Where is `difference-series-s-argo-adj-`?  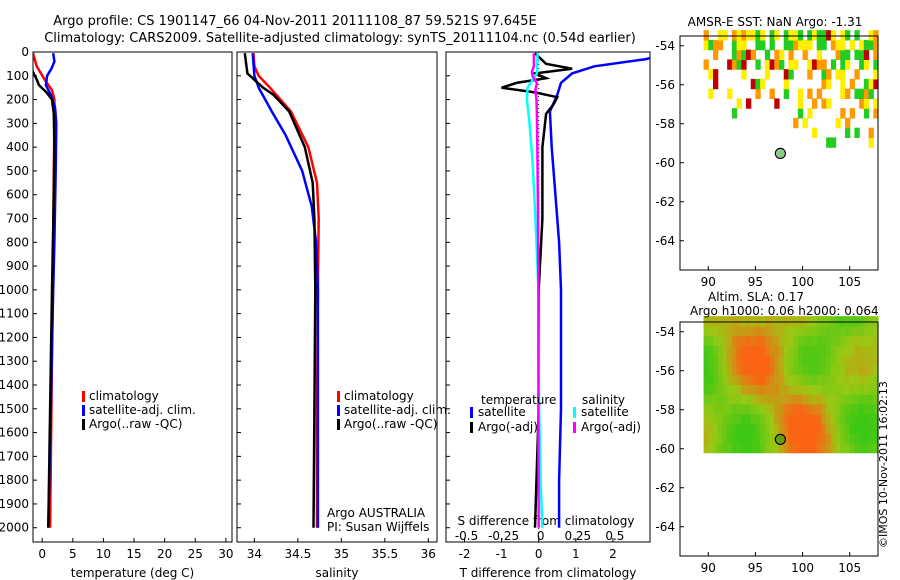 difference-series-s-argo-adj- is located at coordinates (535, 290).